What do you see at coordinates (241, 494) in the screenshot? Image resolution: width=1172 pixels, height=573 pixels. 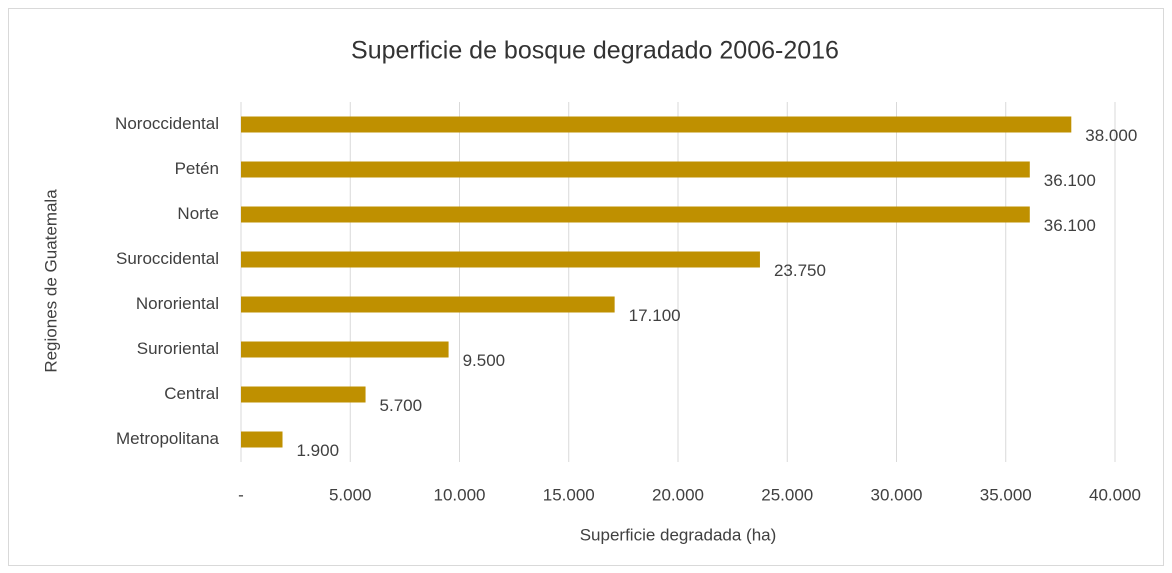 I see `x-tick-label: -` at bounding box center [241, 494].